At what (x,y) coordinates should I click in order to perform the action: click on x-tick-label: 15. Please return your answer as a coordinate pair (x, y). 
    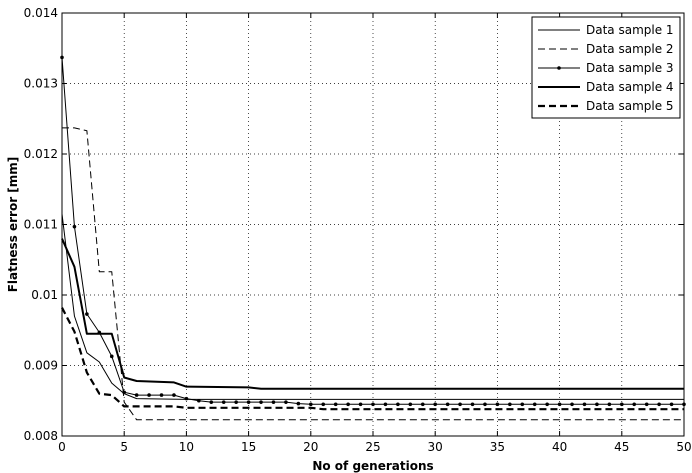
    Looking at the image, I should click on (248, 447).